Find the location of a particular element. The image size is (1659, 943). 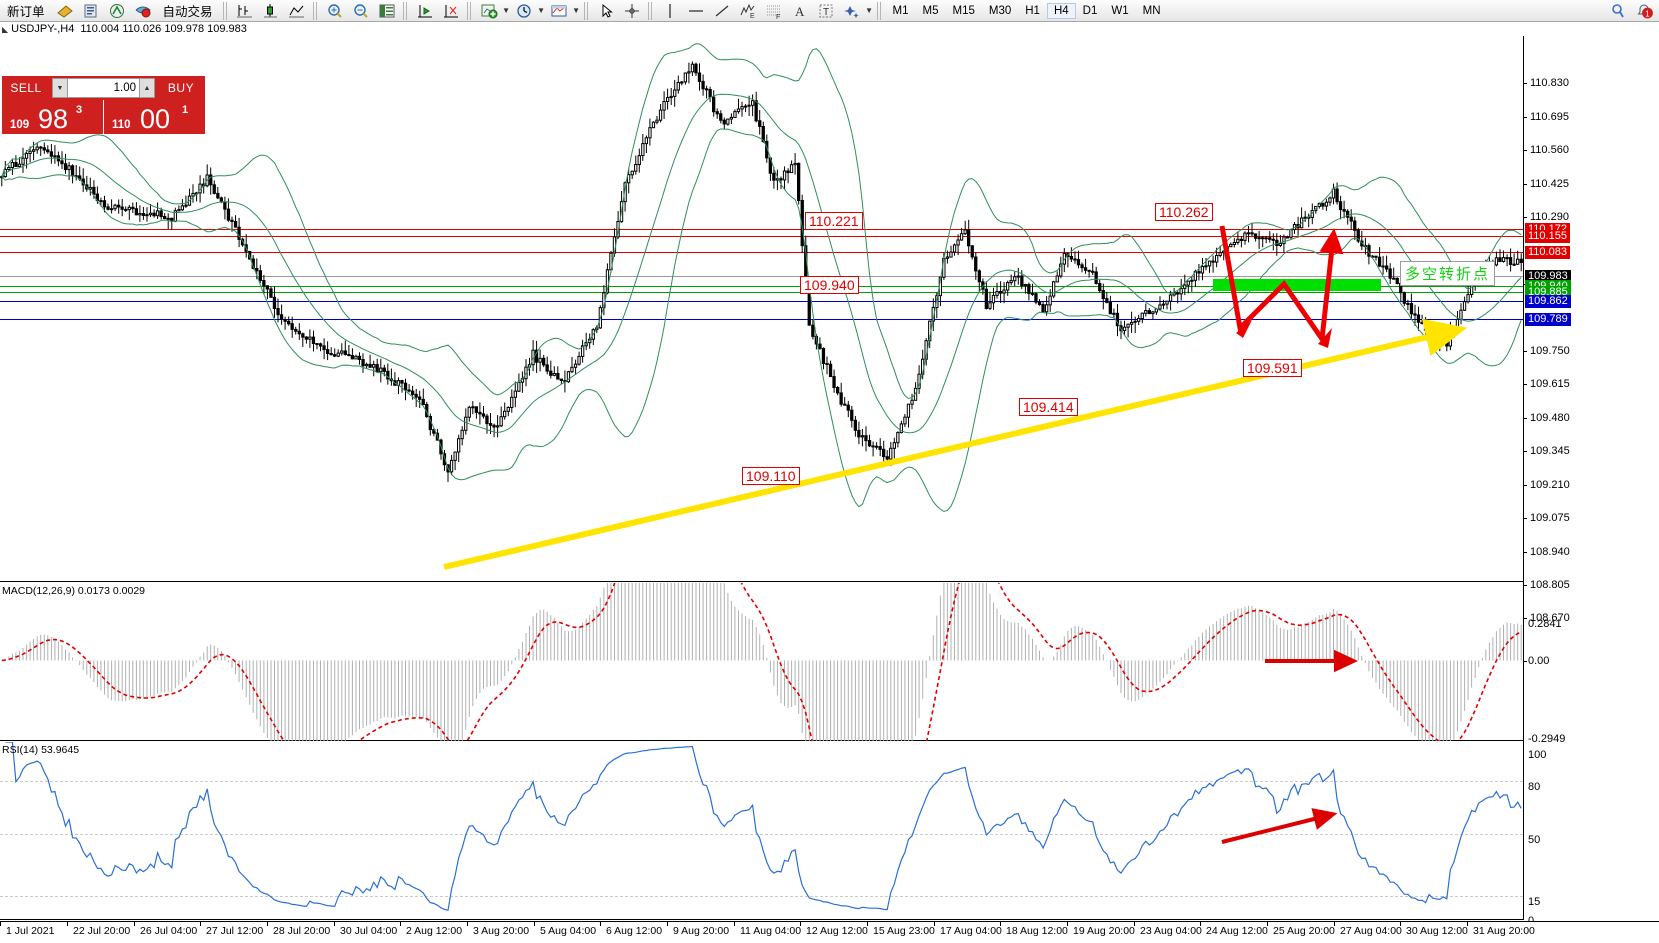

periods-icon is located at coordinates (524, 11).